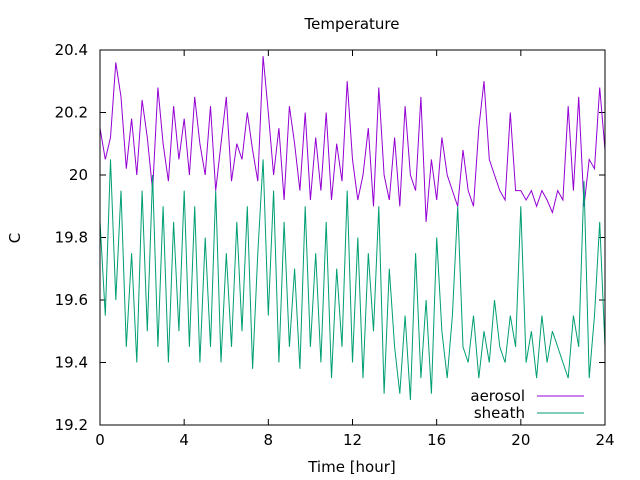 Image resolution: width=640 pixels, height=480 pixels. What do you see at coordinates (71, 113) in the screenshot?
I see `y-tick-label: 20.2` at bounding box center [71, 113].